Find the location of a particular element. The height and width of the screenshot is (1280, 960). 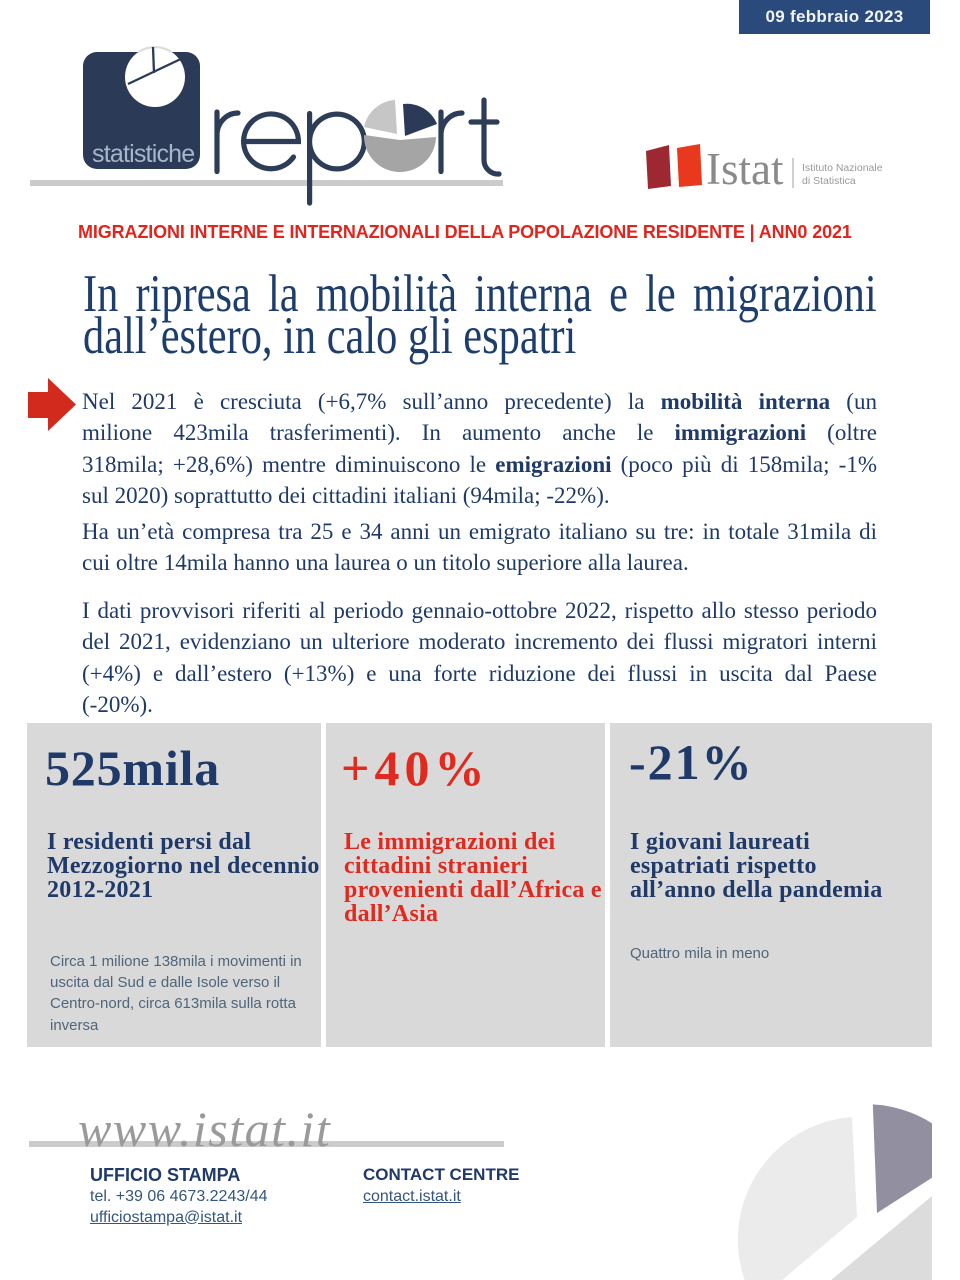

svg-text: Istat is located at coordinates (745, 169).